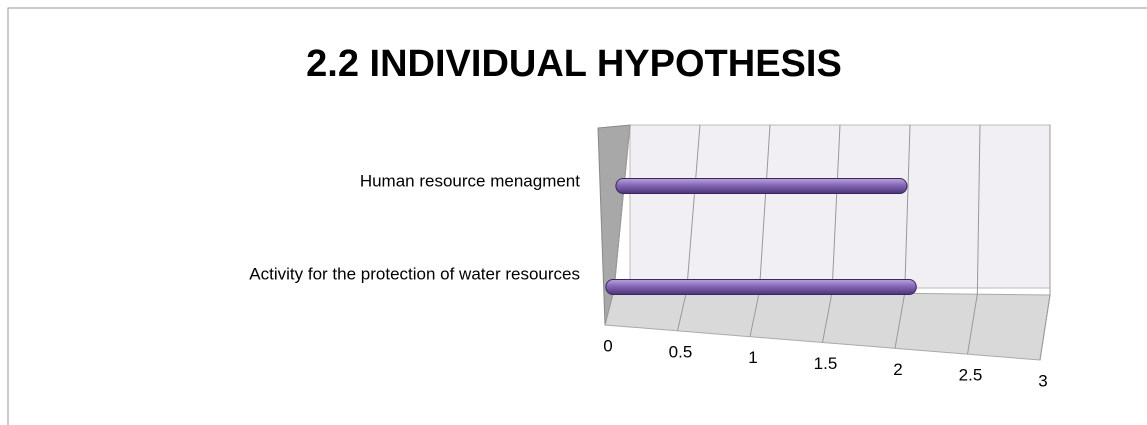 The width and height of the screenshot is (1147, 425). I want to click on category-label: Human resource menagment, so click(470, 180).